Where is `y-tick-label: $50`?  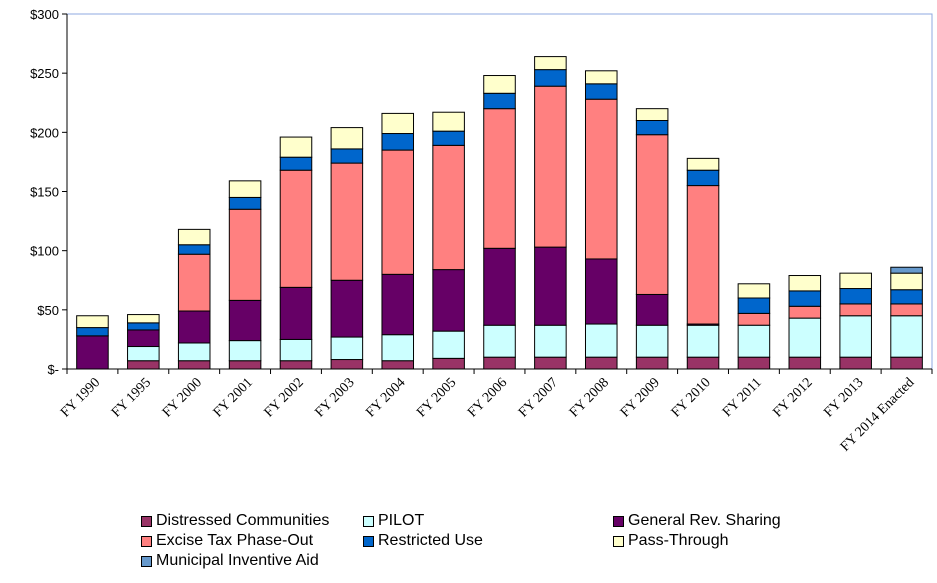
y-tick-label: $50 is located at coordinates (48, 310).